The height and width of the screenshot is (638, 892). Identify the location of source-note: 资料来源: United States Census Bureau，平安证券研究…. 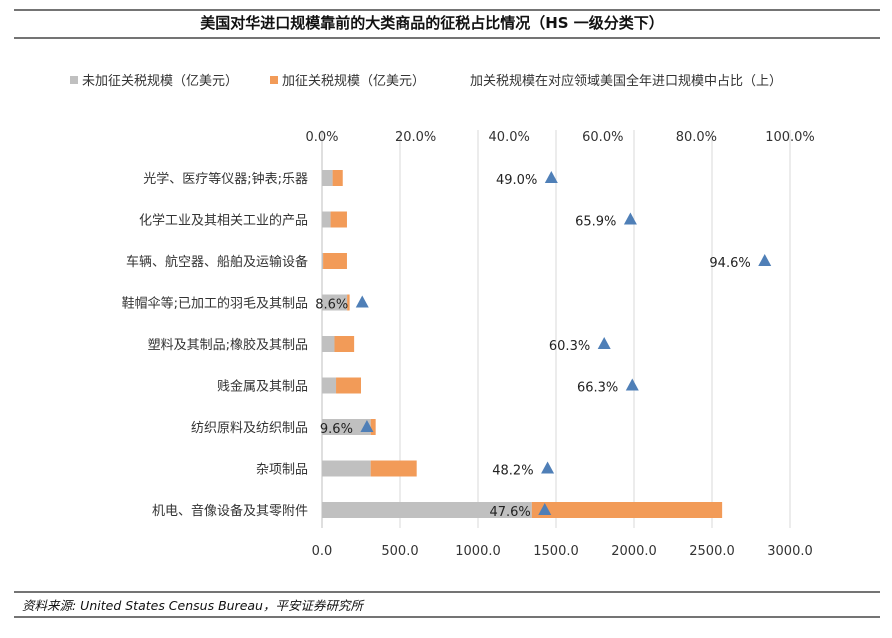
(193, 605).